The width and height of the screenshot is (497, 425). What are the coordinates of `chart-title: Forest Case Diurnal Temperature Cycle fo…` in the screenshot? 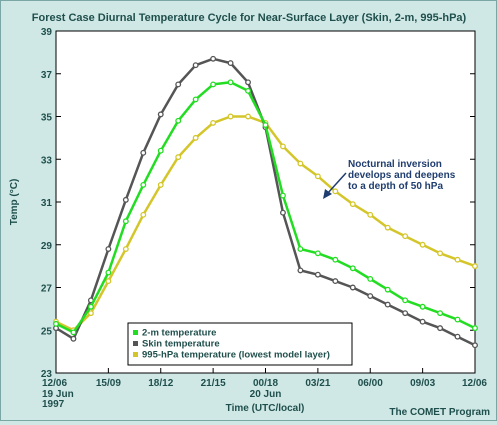 It's located at (249, 18).